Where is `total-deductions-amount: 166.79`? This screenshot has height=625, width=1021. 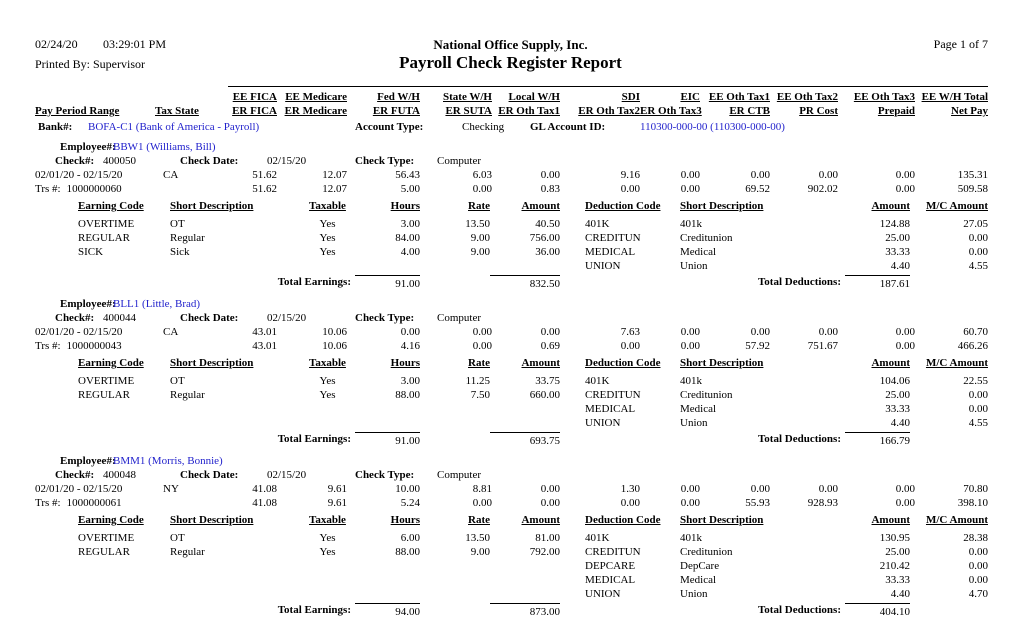 total-deductions-amount: 166.79 is located at coordinates (877, 440).